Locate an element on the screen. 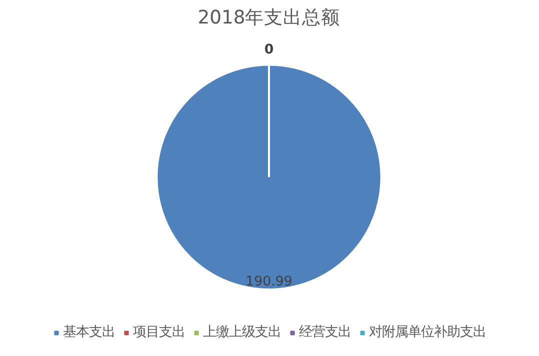 The width and height of the screenshot is (539, 356). legend-label: 经营支出 is located at coordinates (325, 332).